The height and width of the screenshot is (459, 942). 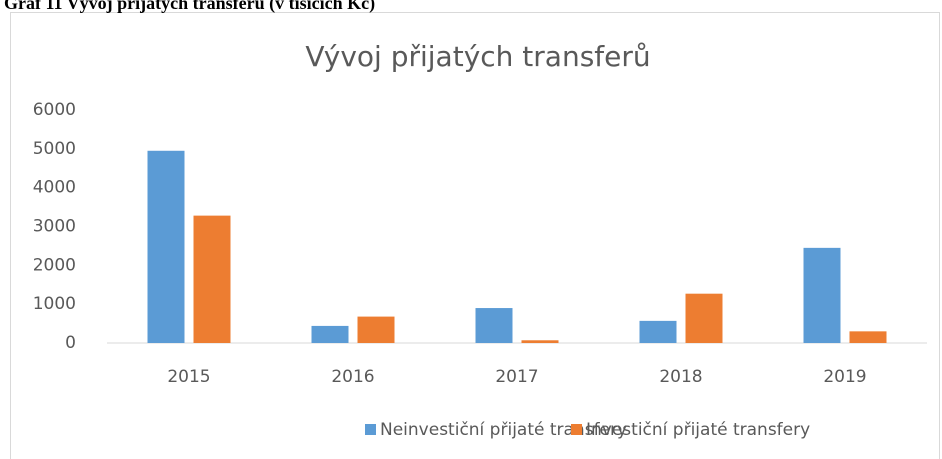 What do you see at coordinates (54, 227) in the screenshot?
I see `y-tick-label: 3000` at bounding box center [54, 227].